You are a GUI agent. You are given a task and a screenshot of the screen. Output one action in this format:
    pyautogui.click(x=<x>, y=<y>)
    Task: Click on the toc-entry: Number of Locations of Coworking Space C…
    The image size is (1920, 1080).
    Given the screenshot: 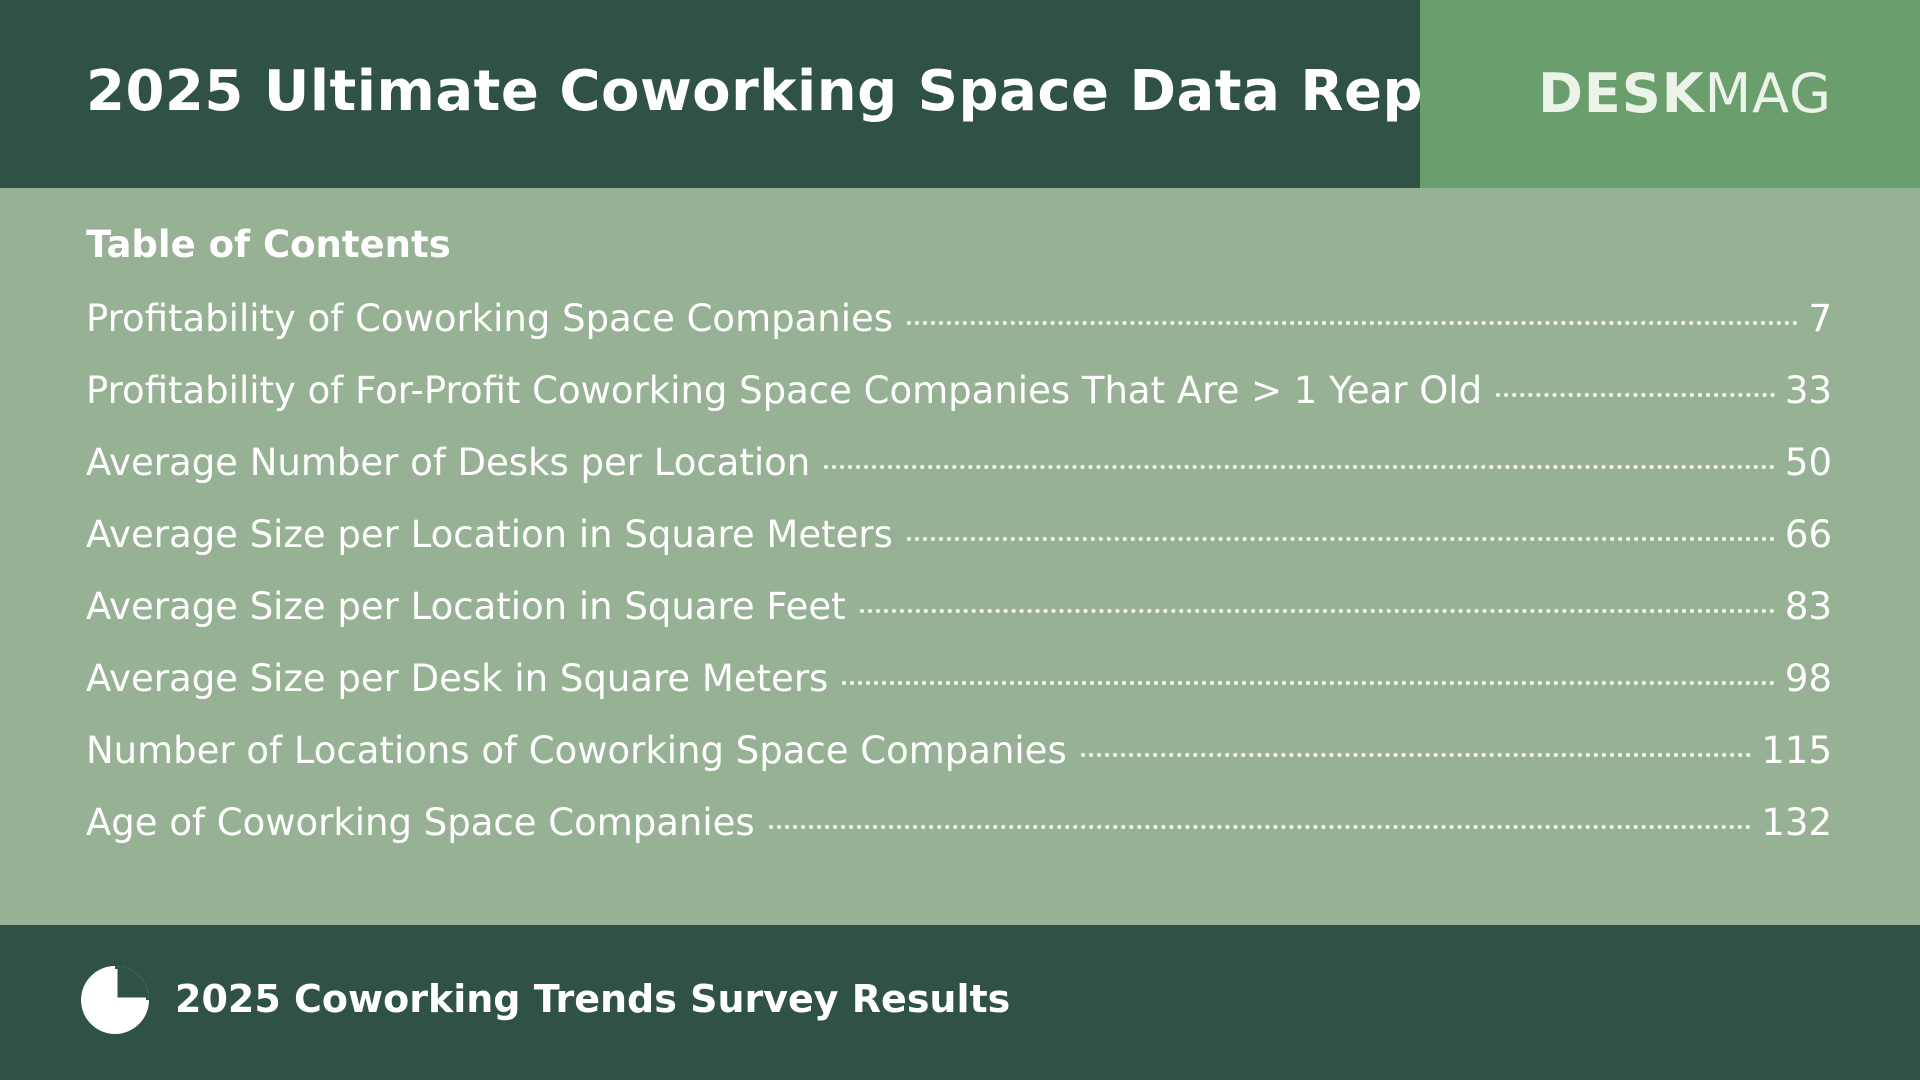 What is the action you would take?
    pyautogui.click(x=959, y=751)
    